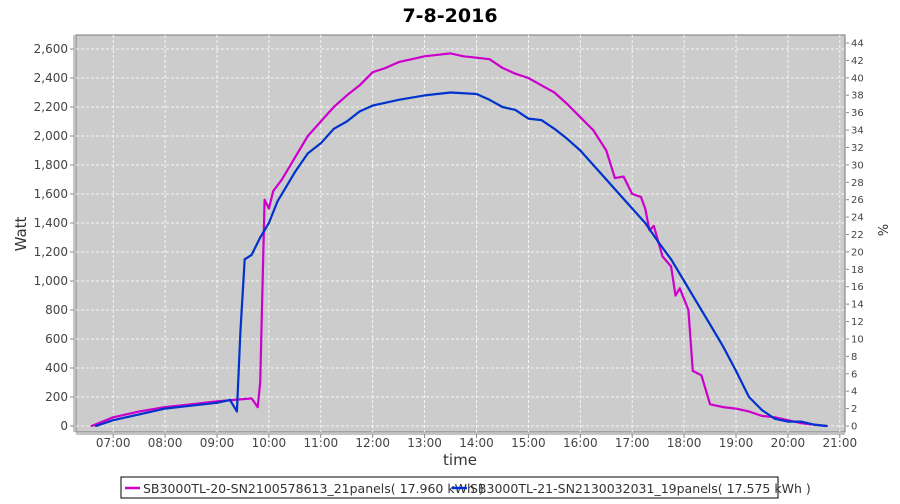  What do you see at coordinates (460, 460) in the screenshot?
I see `x-axis-label: time` at bounding box center [460, 460].